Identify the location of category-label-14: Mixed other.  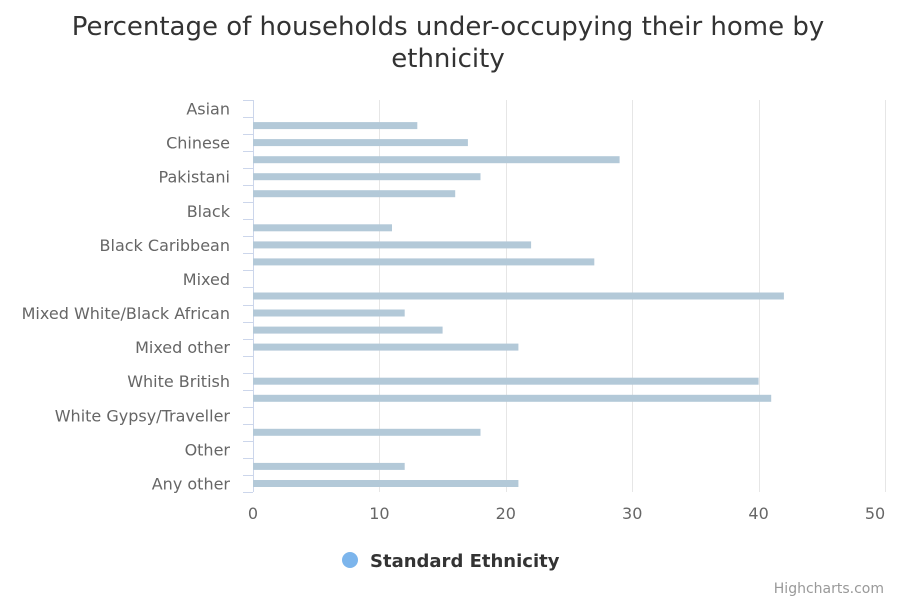
(182, 347).